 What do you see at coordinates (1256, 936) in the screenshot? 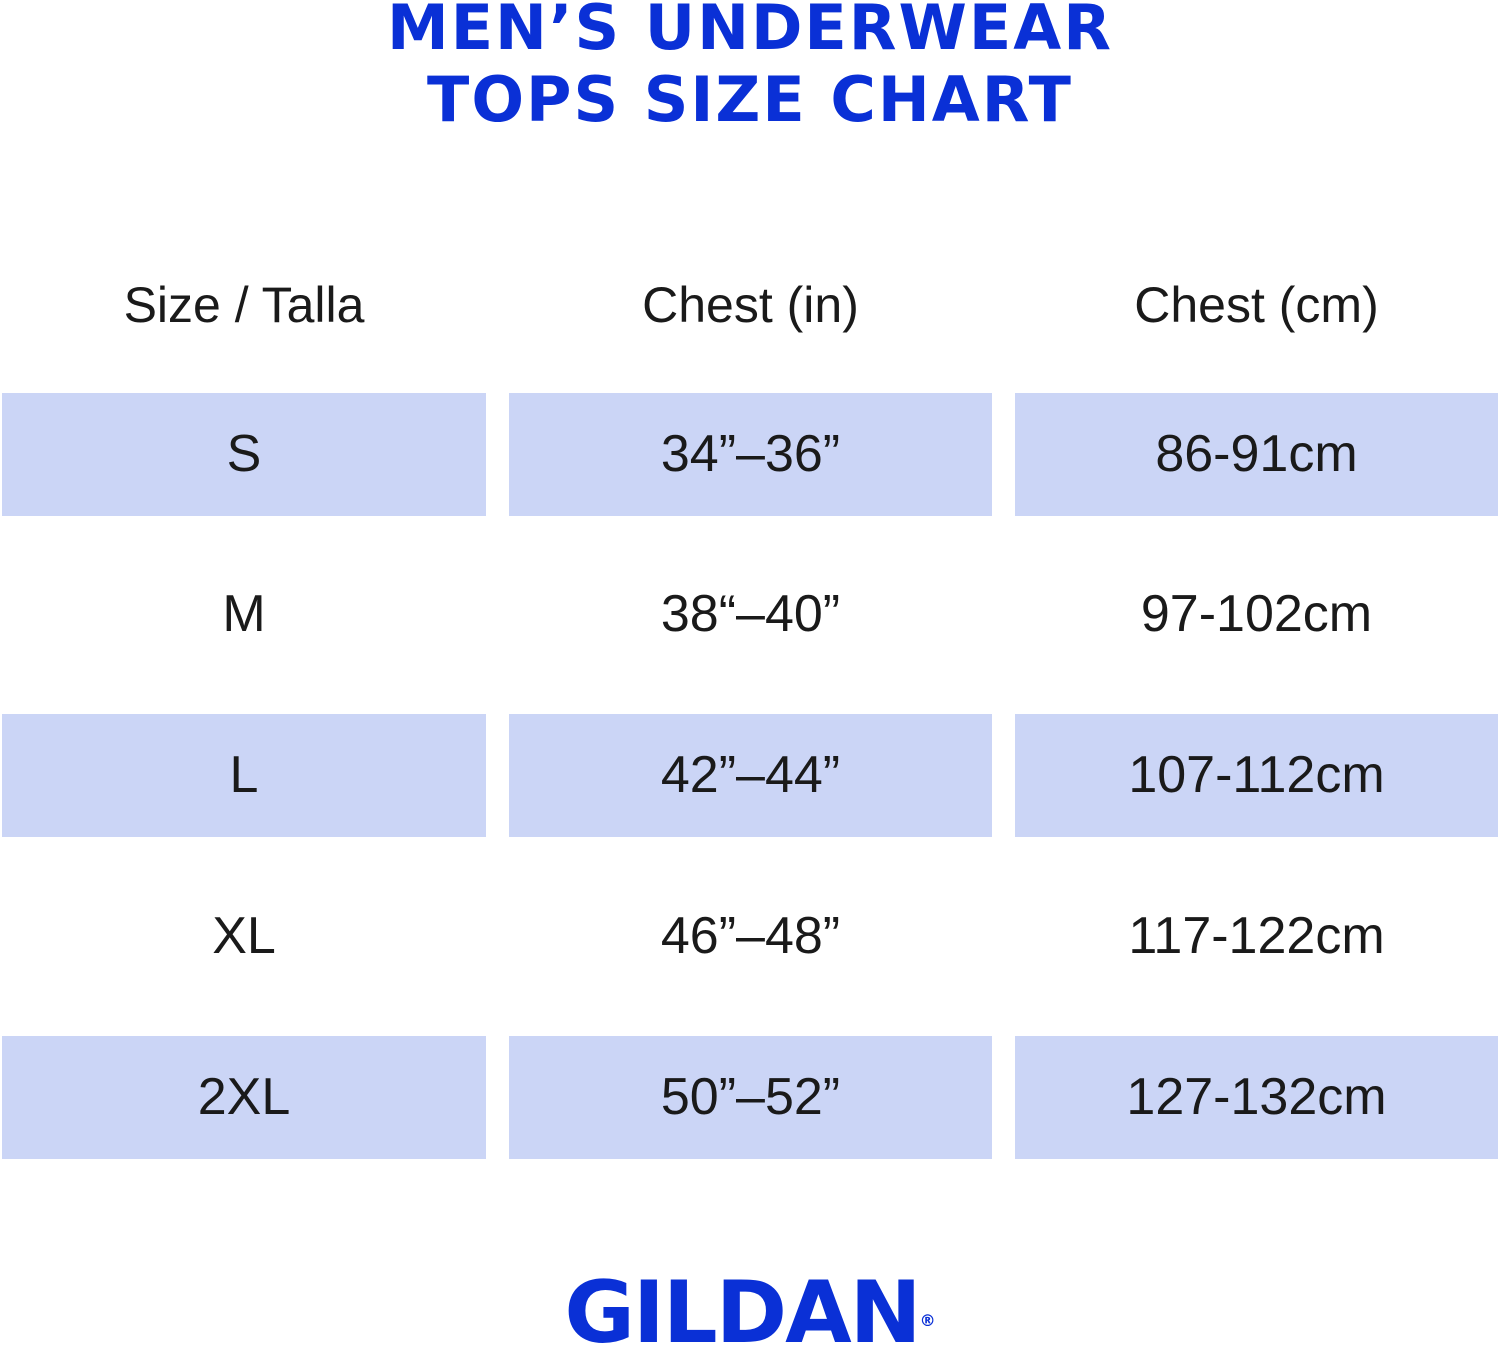
I see `table-cell-chest-cm: 117-122cm` at bounding box center [1256, 936].